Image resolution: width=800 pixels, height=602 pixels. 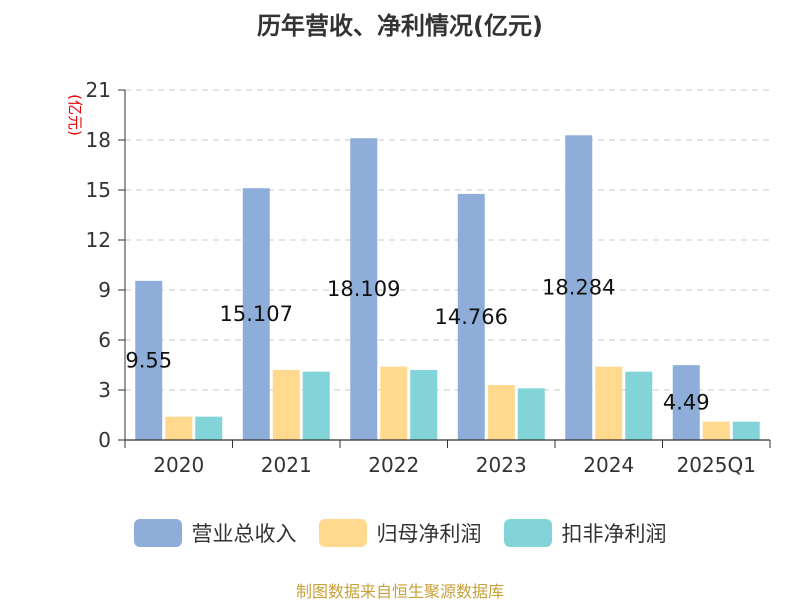 What do you see at coordinates (501, 465) in the screenshot?
I see `x-tick-label: 2023` at bounding box center [501, 465].